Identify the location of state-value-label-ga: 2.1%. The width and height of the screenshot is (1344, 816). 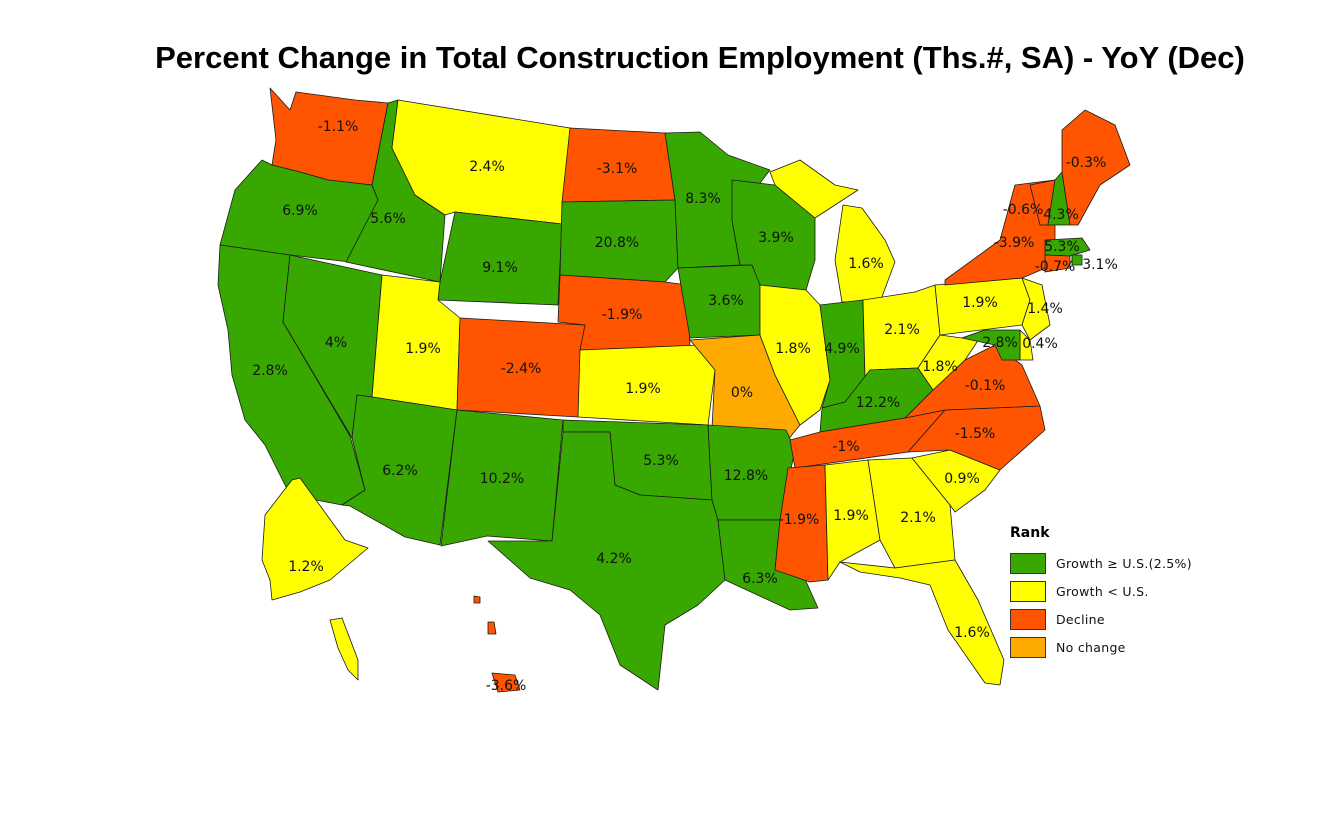
(918, 518).